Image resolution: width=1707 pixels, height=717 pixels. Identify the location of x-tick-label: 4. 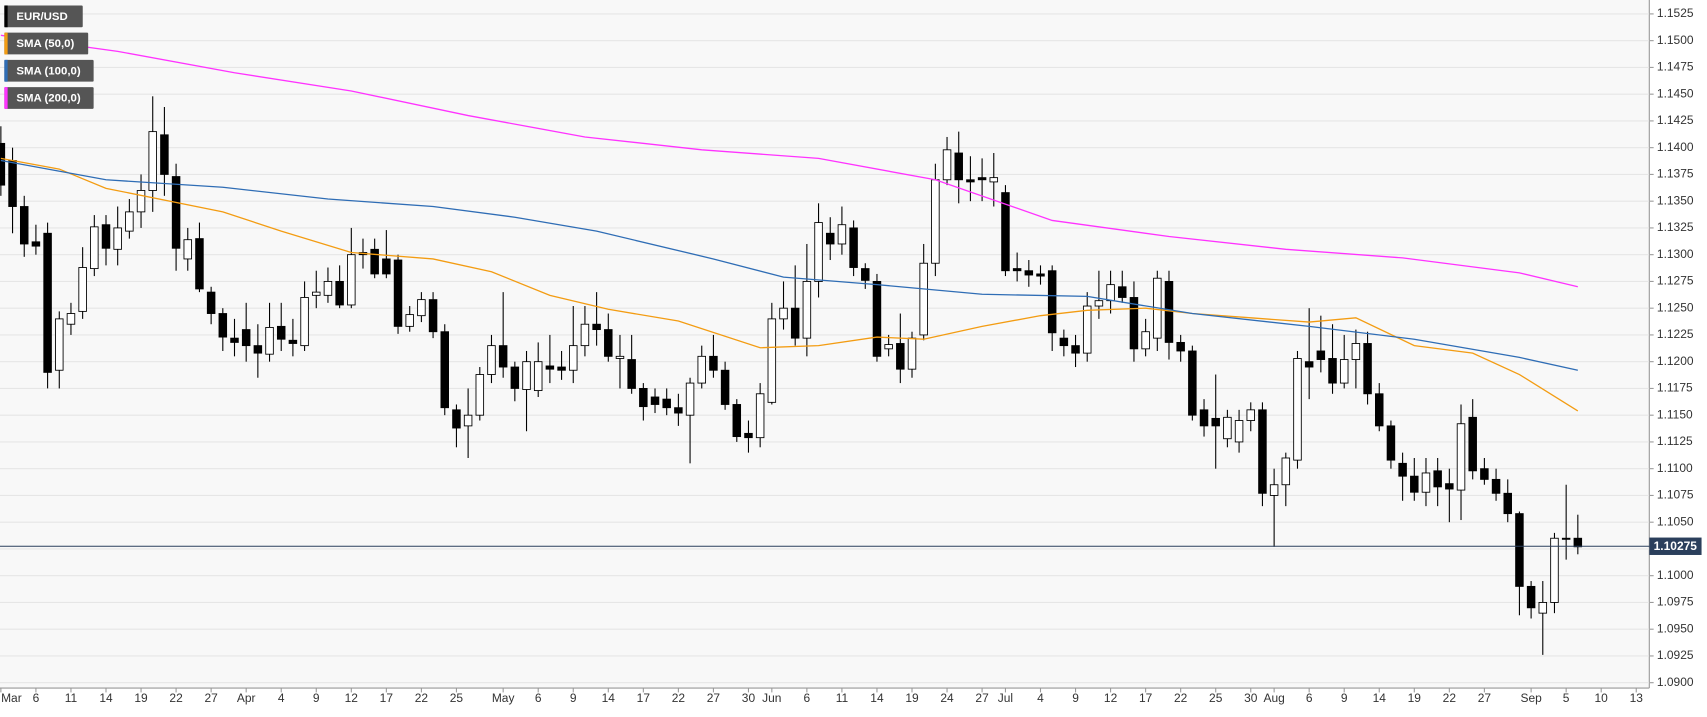
(1040, 698).